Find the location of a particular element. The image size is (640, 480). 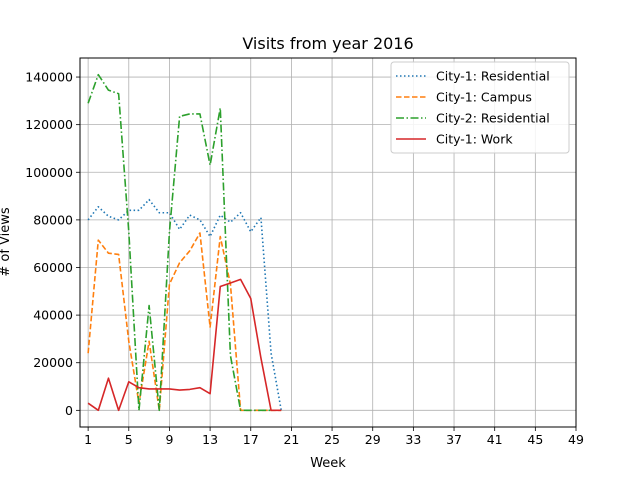

legend-label-1: City-1: Residential is located at coordinates (493, 76).